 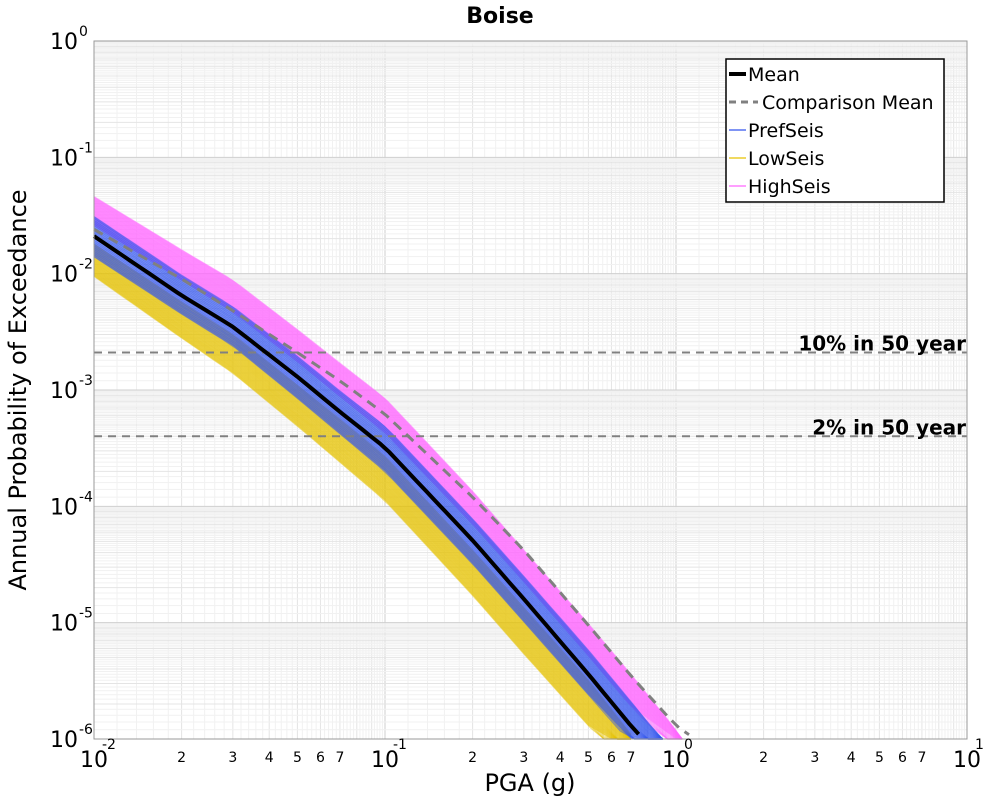 I want to click on y-tick-major: 10 -6, so click(x=71, y=737).